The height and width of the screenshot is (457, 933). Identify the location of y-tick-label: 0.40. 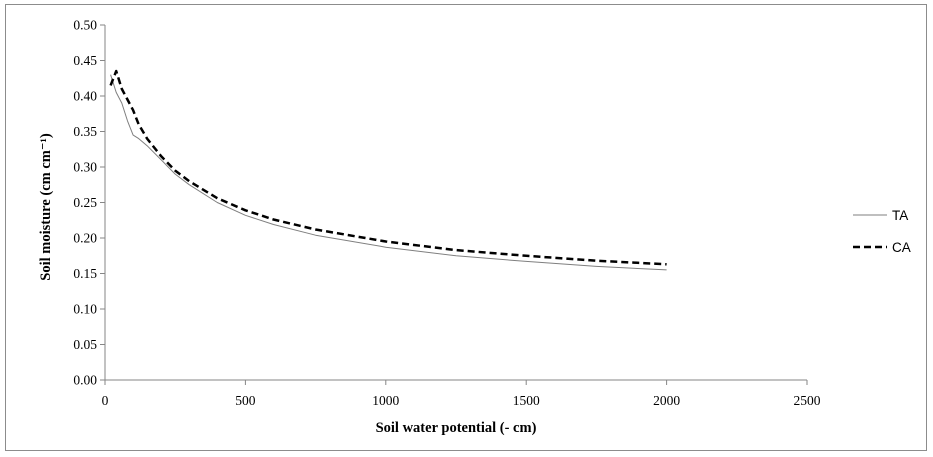
(85, 96).